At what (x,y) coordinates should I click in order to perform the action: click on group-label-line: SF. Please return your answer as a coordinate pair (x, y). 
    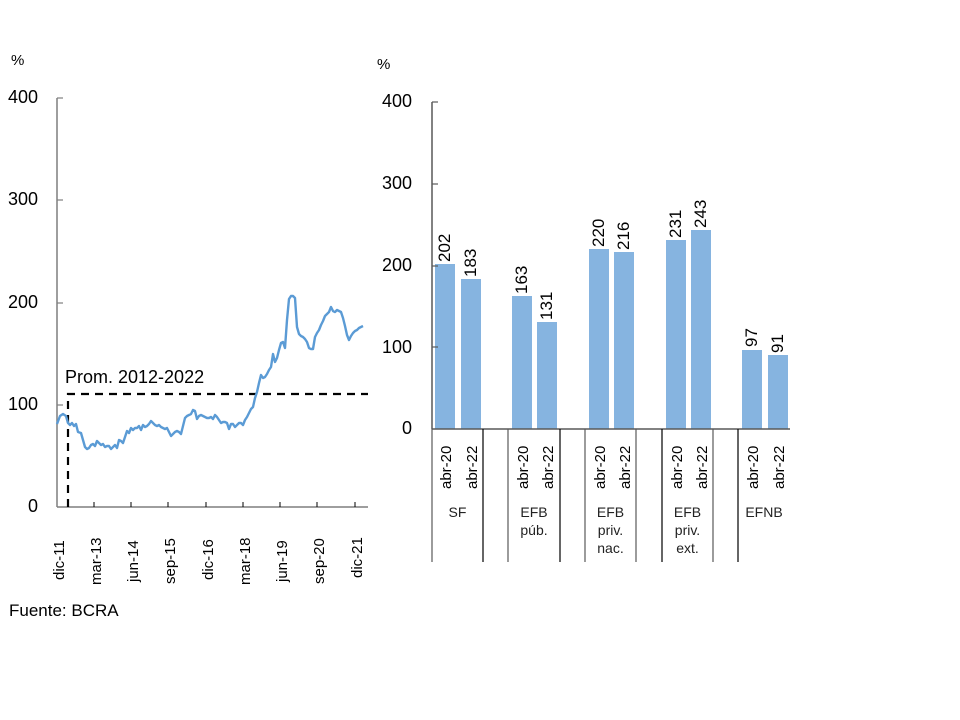
    Looking at the image, I should click on (457, 512).